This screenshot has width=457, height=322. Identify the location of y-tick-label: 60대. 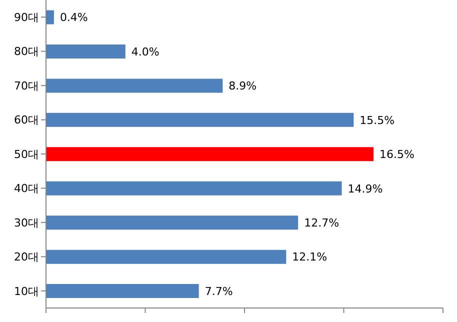
(26, 120).